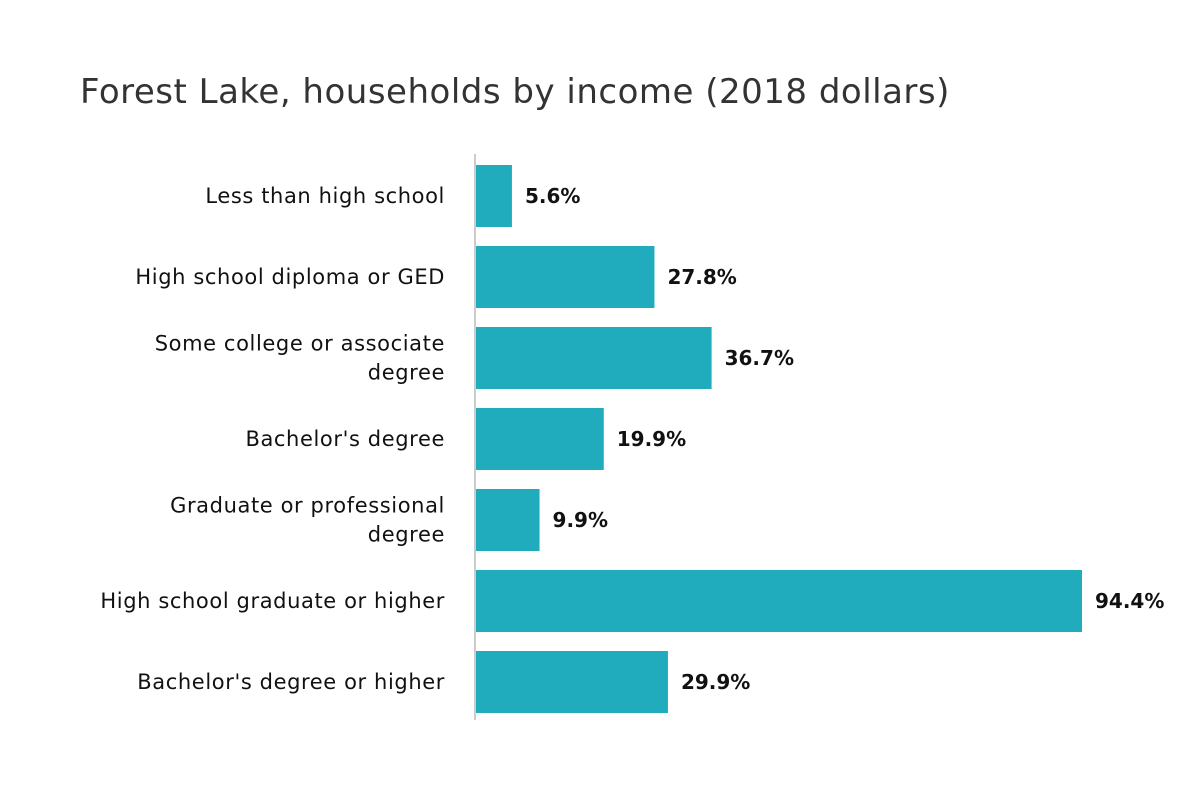 Image resolution: width=1200 pixels, height=800 pixels. What do you see at coordinates (272, 601) in the screenshot?
I see `category-label: High school graduate or higher` at bounding box center [272, 601].